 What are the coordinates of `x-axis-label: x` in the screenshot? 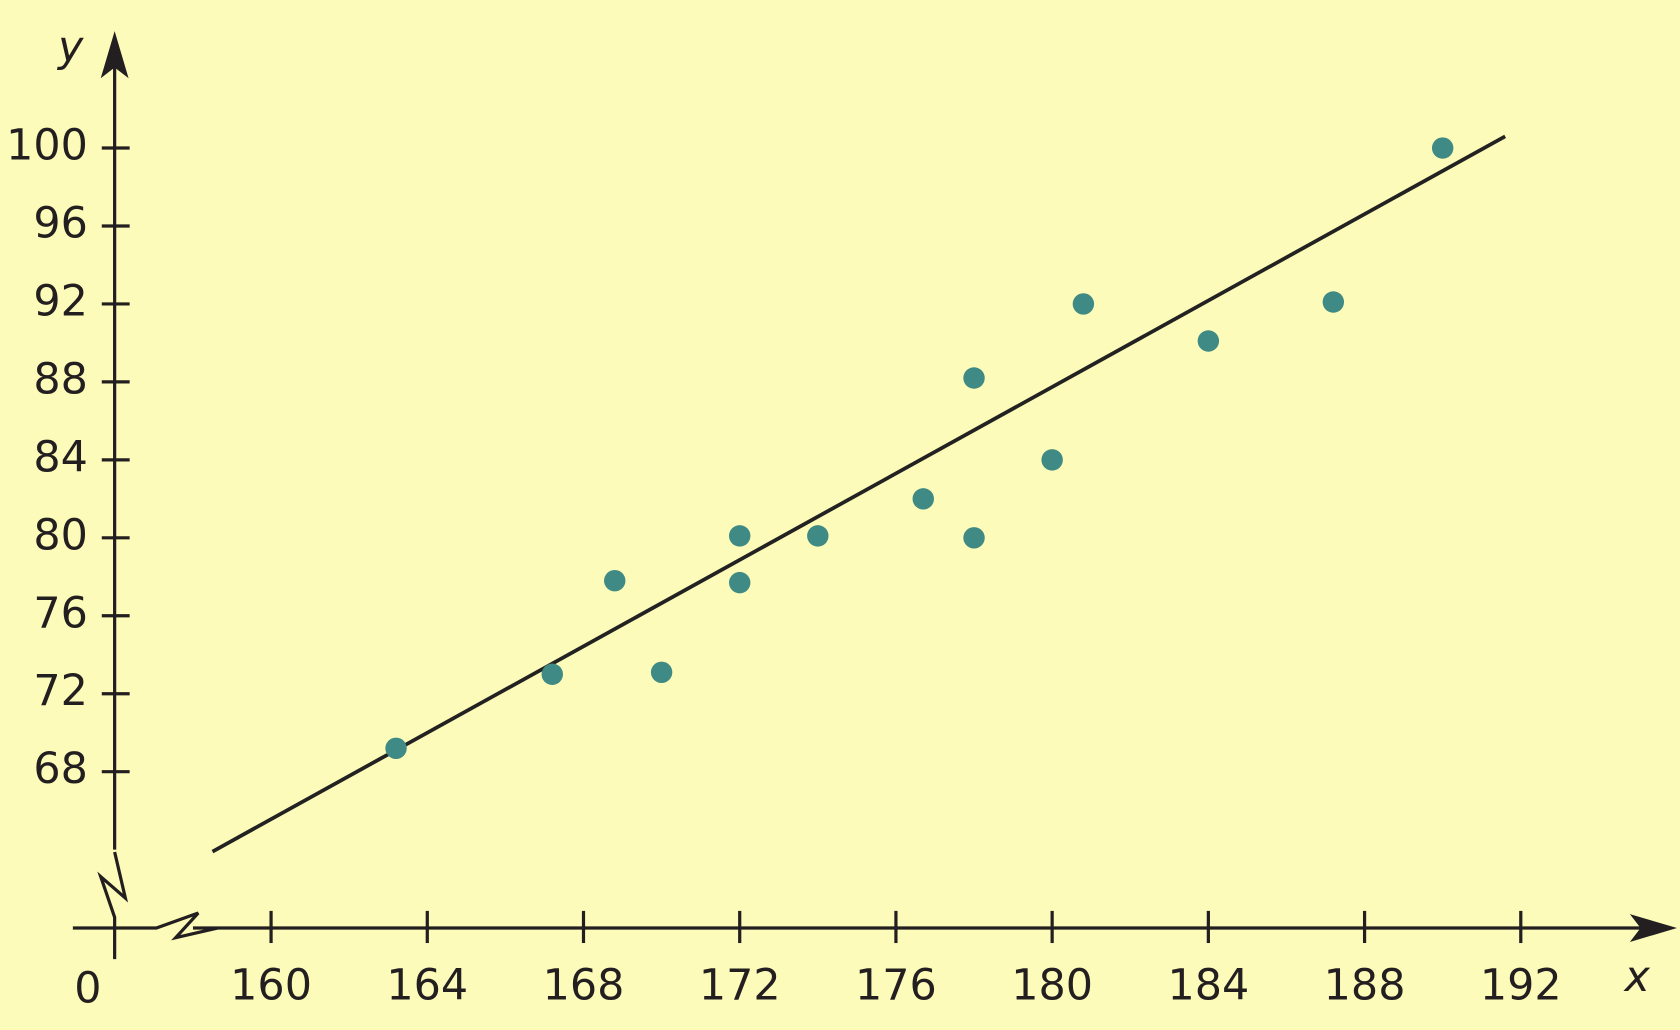 It's located at (1636, 977).